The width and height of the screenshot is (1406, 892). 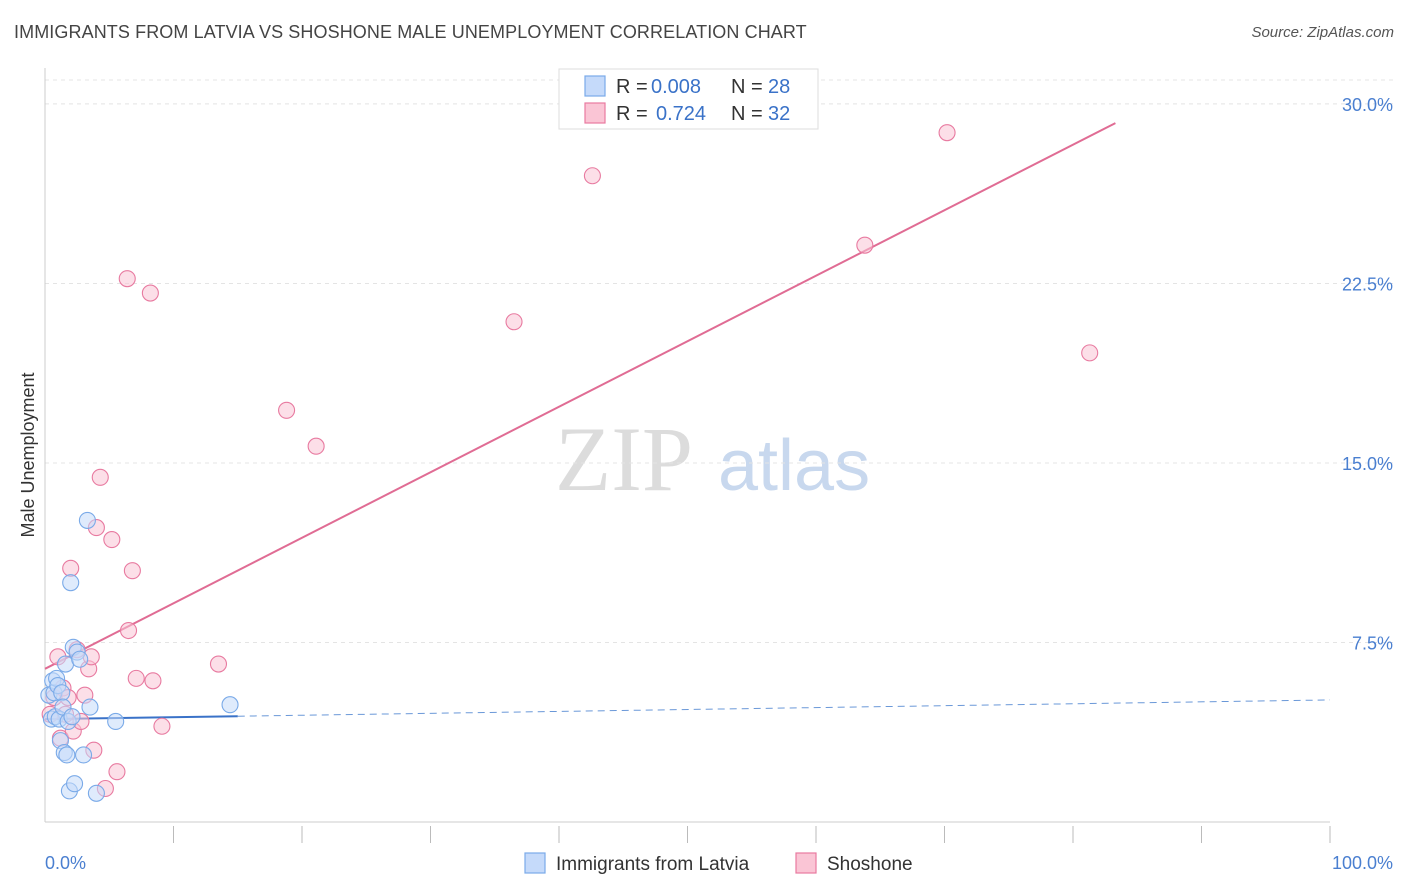 I want to click on legend-r-label-1: R =, so click(x=632, y=87).